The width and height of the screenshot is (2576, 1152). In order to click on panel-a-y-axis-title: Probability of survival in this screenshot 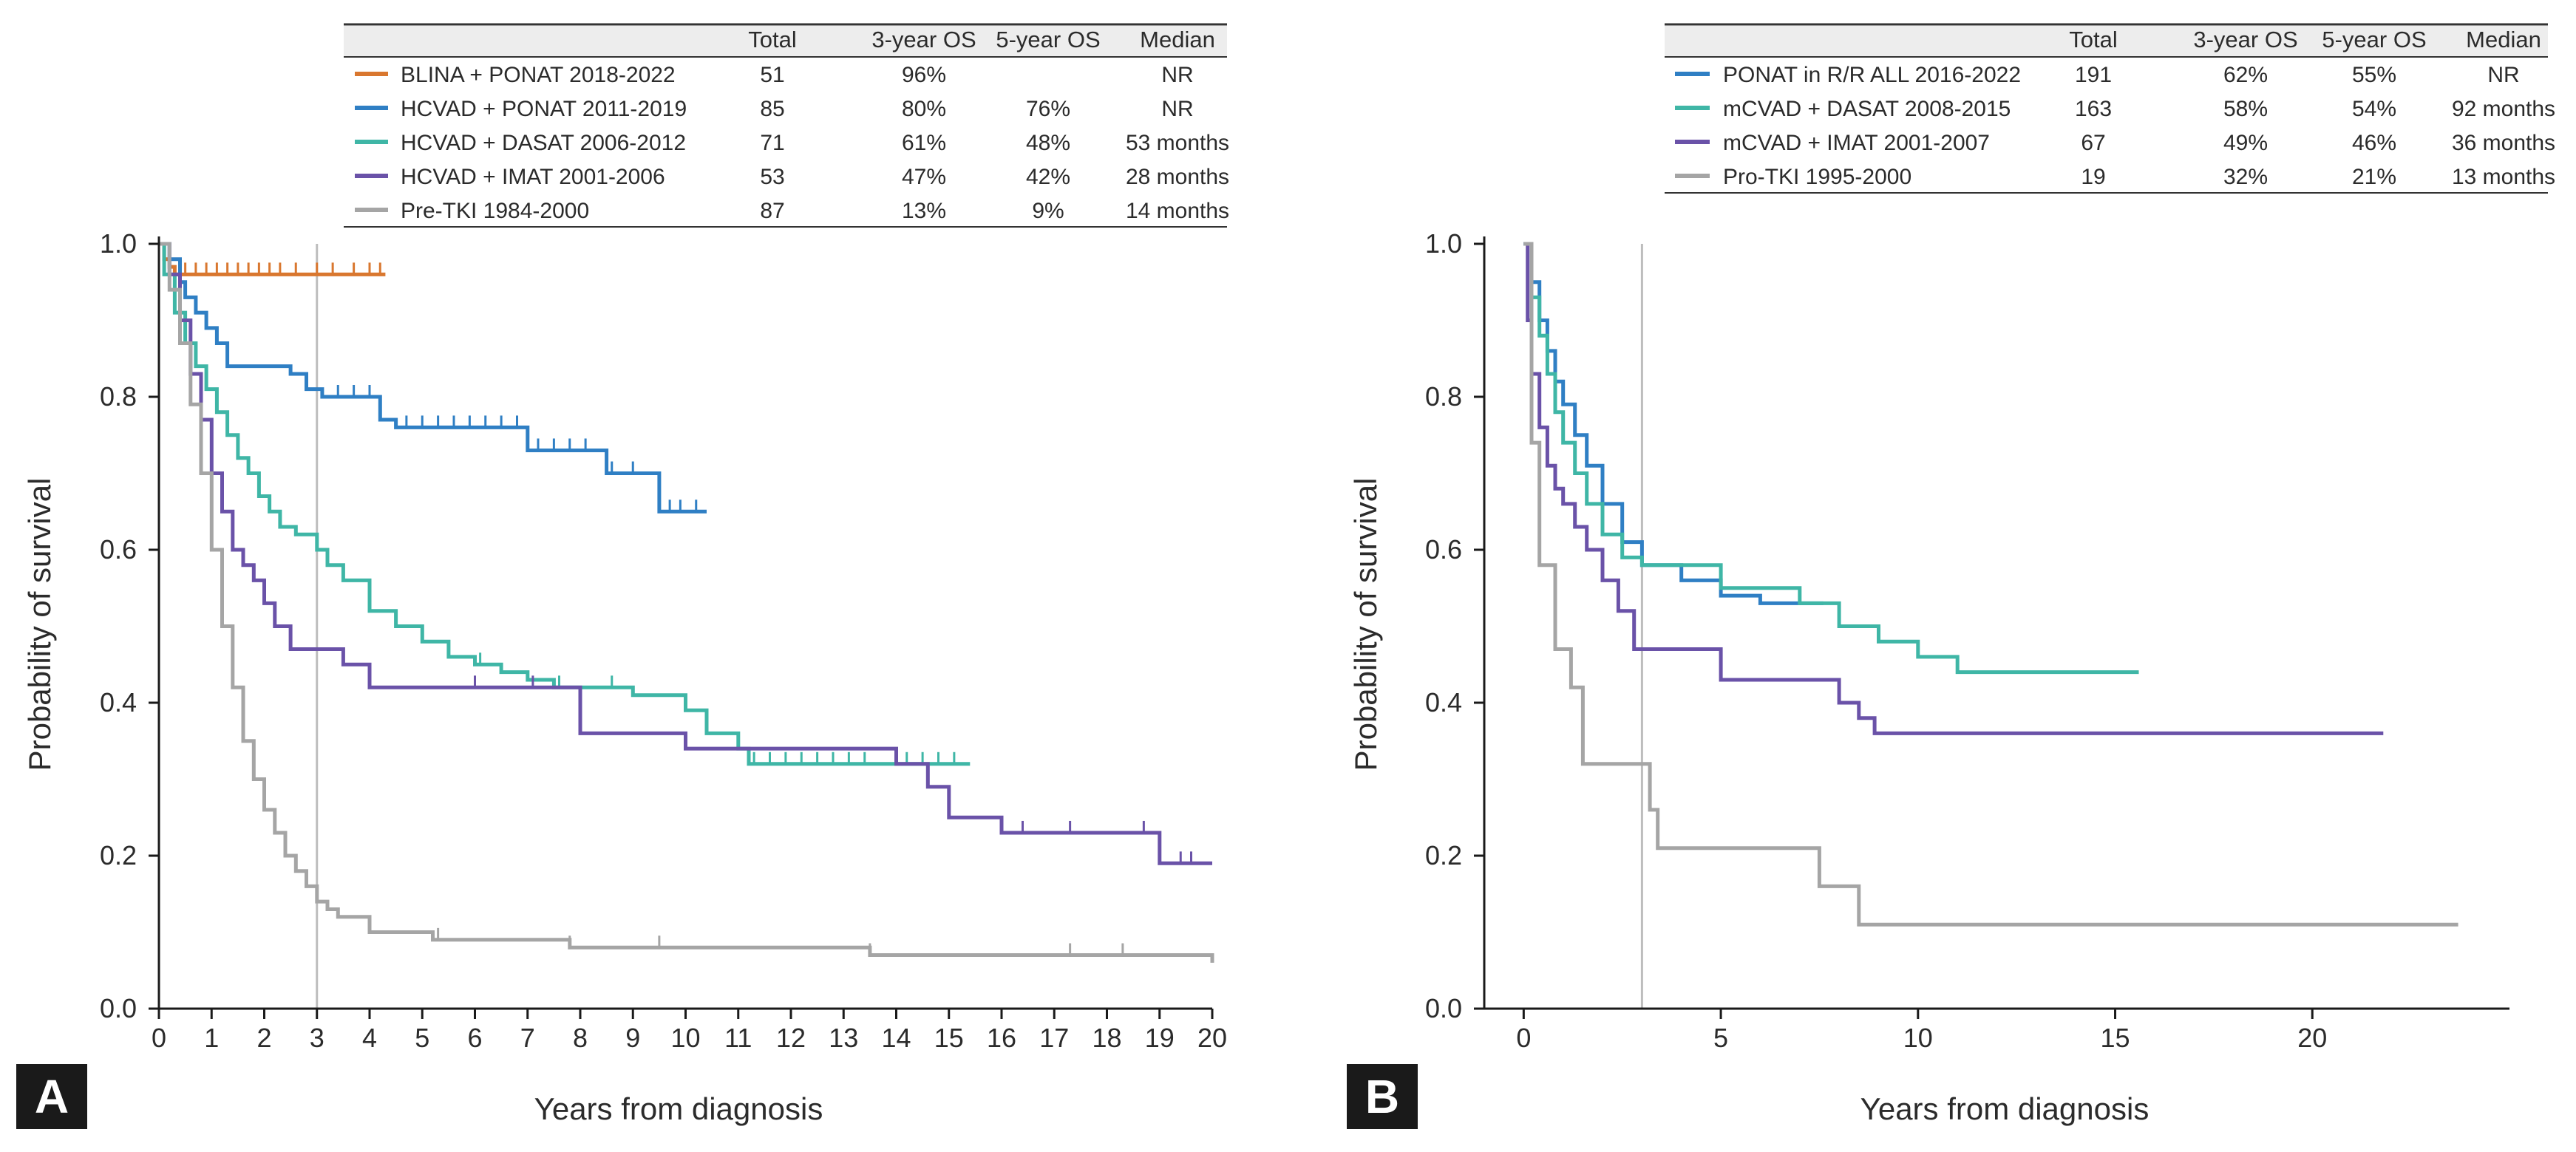, I will do `click(39, 624)`.